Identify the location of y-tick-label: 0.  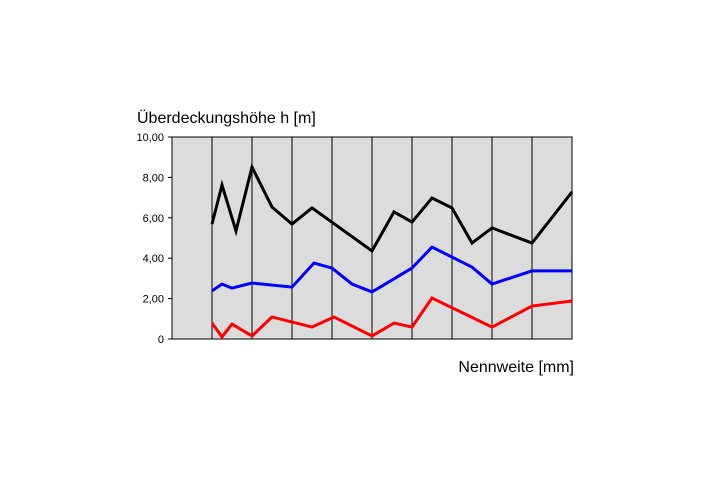
(161, 340).